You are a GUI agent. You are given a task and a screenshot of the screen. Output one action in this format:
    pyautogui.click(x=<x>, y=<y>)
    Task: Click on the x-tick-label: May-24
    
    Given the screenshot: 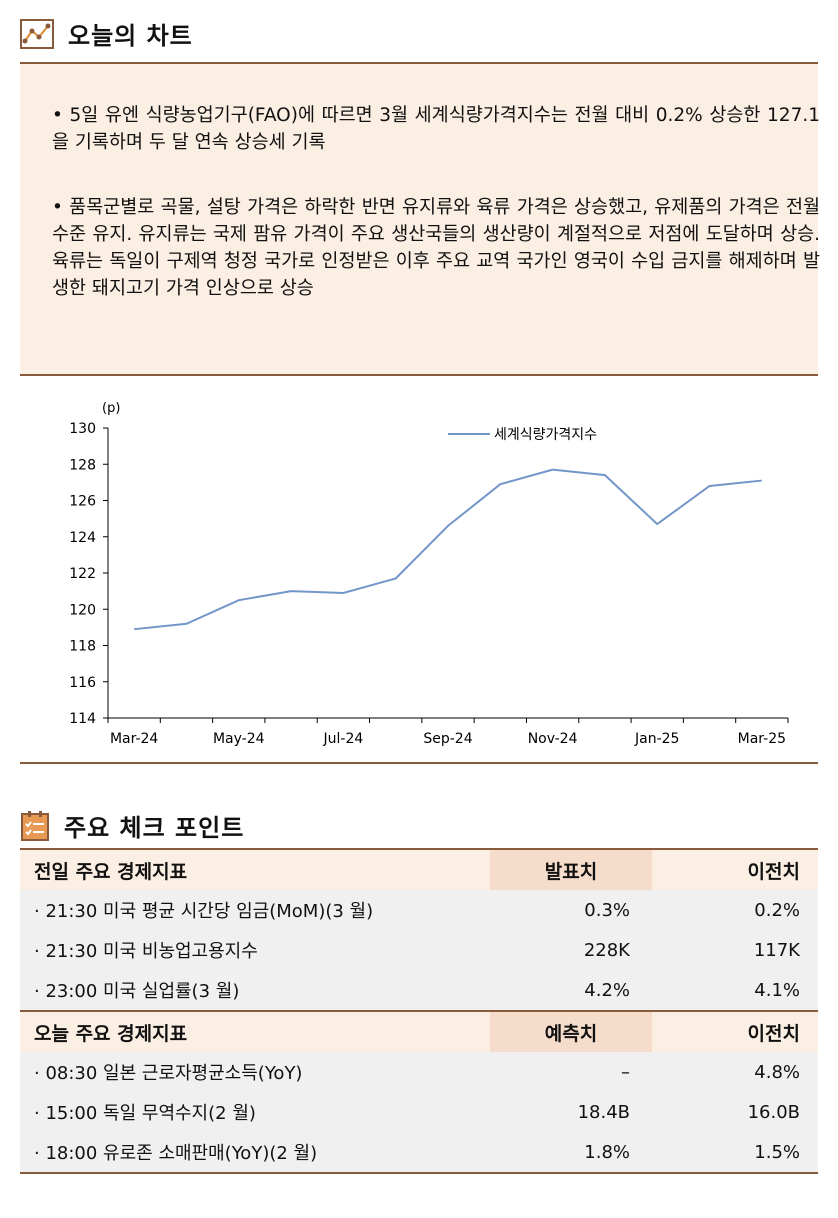 What is the action you would take?
    pyautogui.click(x=239, y=739)
    